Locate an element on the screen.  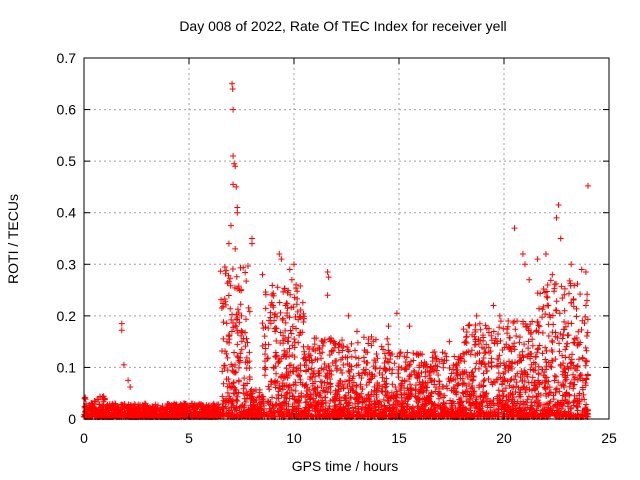
x-tick-label: 20 is located at coordinates (504, 438).